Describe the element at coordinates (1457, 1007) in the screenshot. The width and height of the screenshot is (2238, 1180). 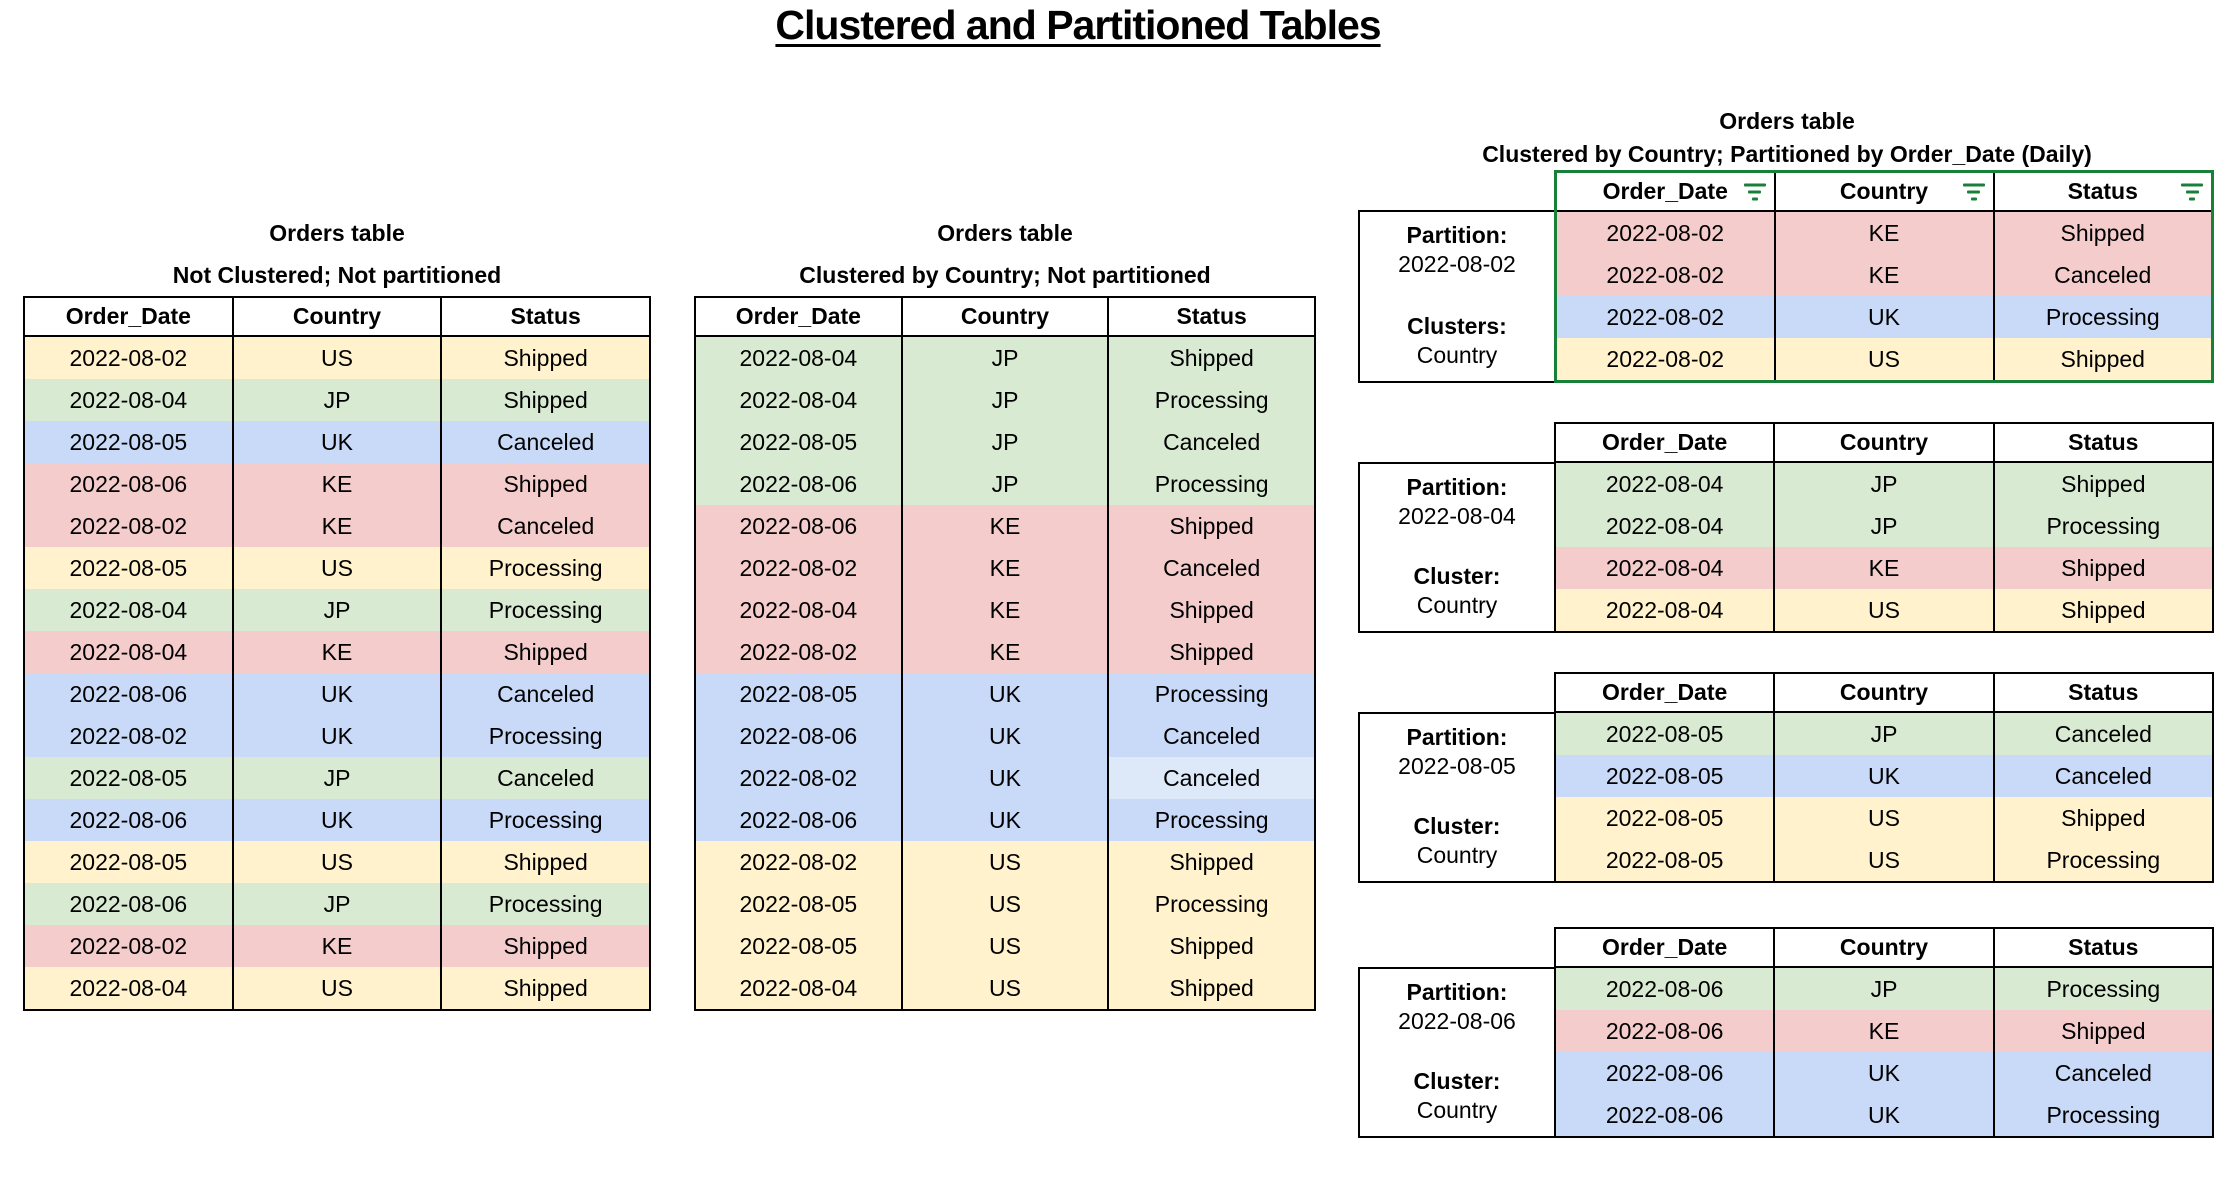
I see `partition-label: Partition: 2022-08-06` at that location.